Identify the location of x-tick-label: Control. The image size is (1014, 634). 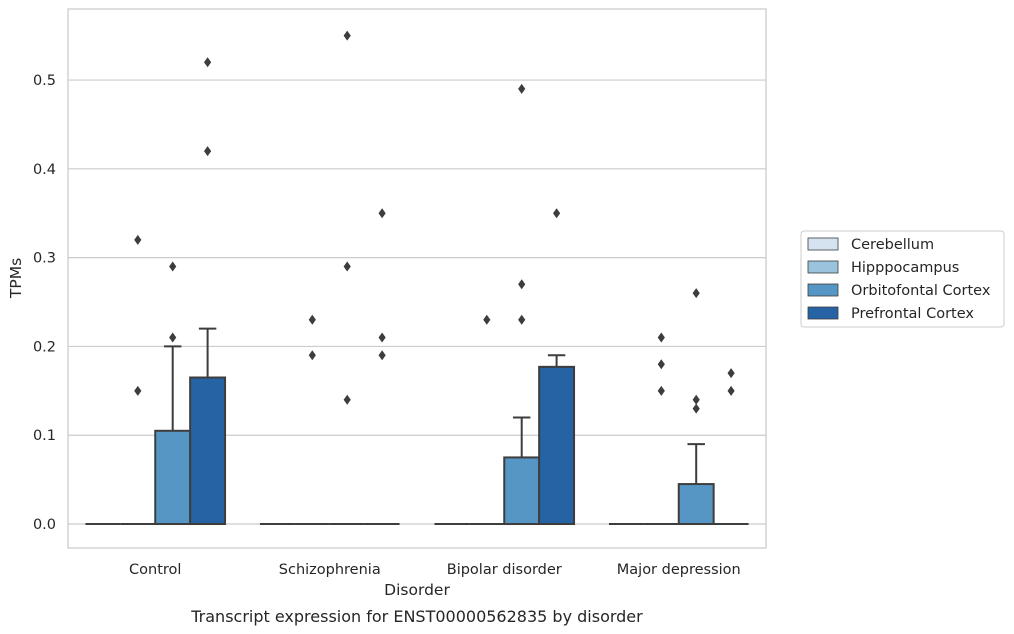
(155, 570).